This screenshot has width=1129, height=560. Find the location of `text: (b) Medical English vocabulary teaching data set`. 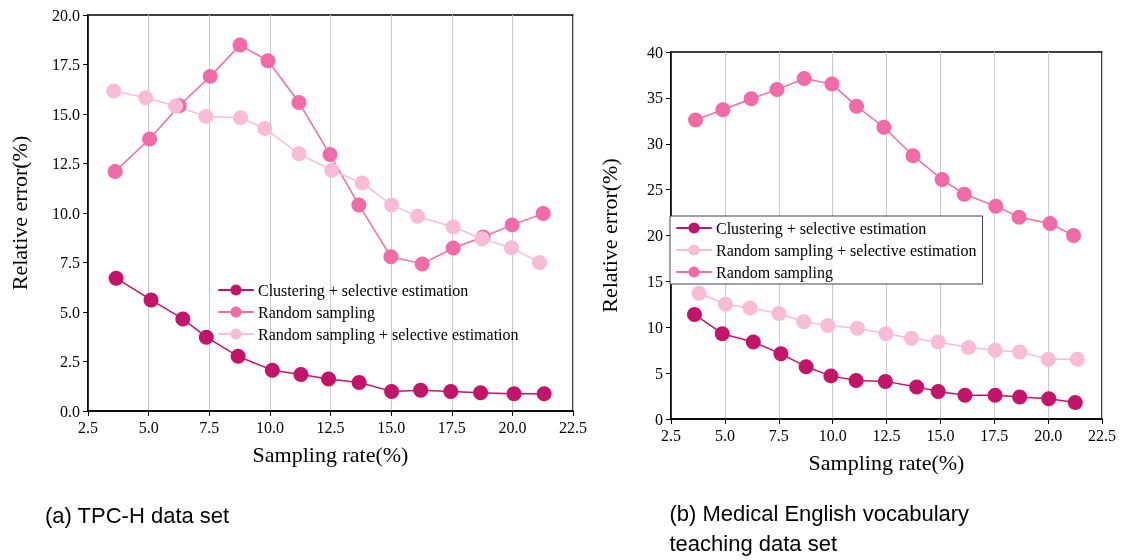

text: (b) Medical English vocabulary teaching data set is located at coordinates (822, 528).